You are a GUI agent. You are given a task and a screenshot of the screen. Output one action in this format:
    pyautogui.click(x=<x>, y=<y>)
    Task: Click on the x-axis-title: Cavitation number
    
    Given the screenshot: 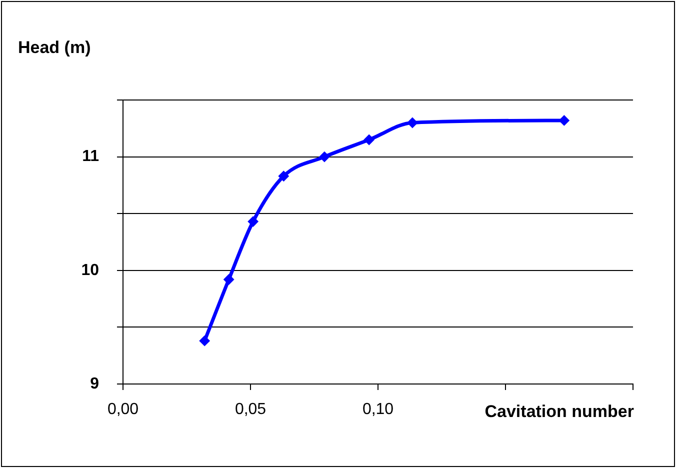 What is the action you would take?
    pyautogui.click(x=559, y=412)
    